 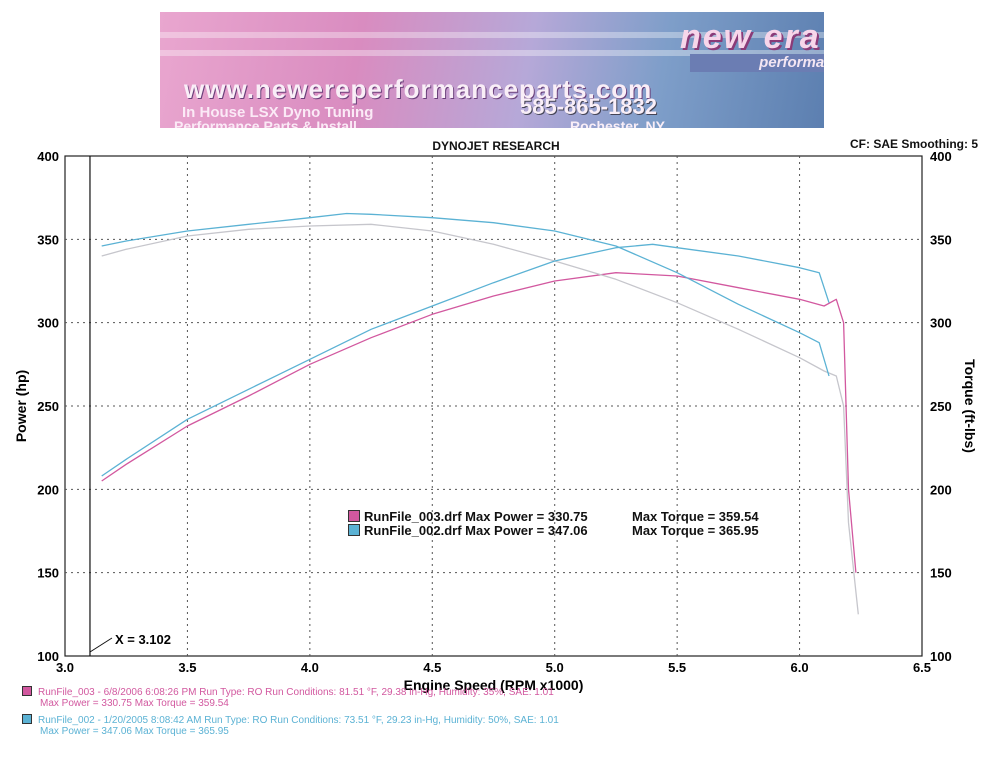 What do you see at coordinates (354, 516) in the screenshot?
I see `legend-swatch-run3` at bounding box center [354, 516].